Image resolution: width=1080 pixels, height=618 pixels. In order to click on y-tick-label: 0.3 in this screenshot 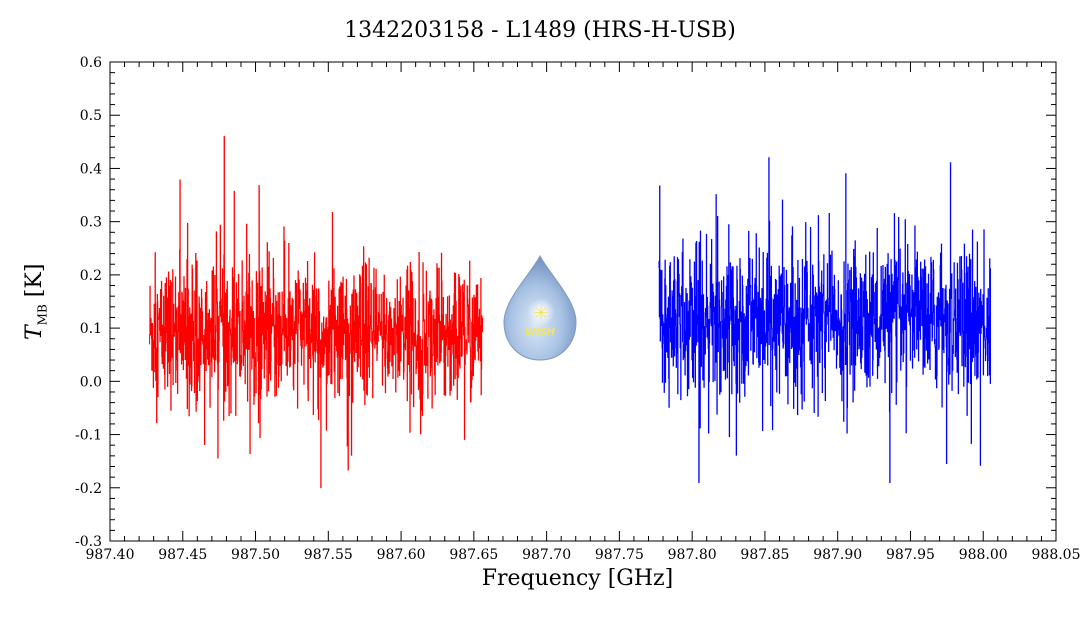, I will do `click(91, 223)`.